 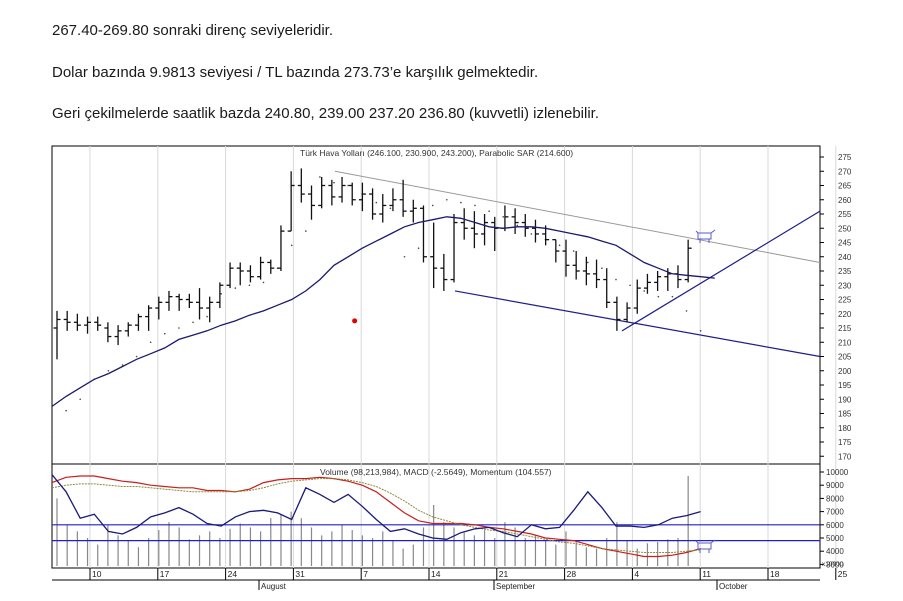 I want to click on price-tick-label: 200, so click(x=845, y=371).